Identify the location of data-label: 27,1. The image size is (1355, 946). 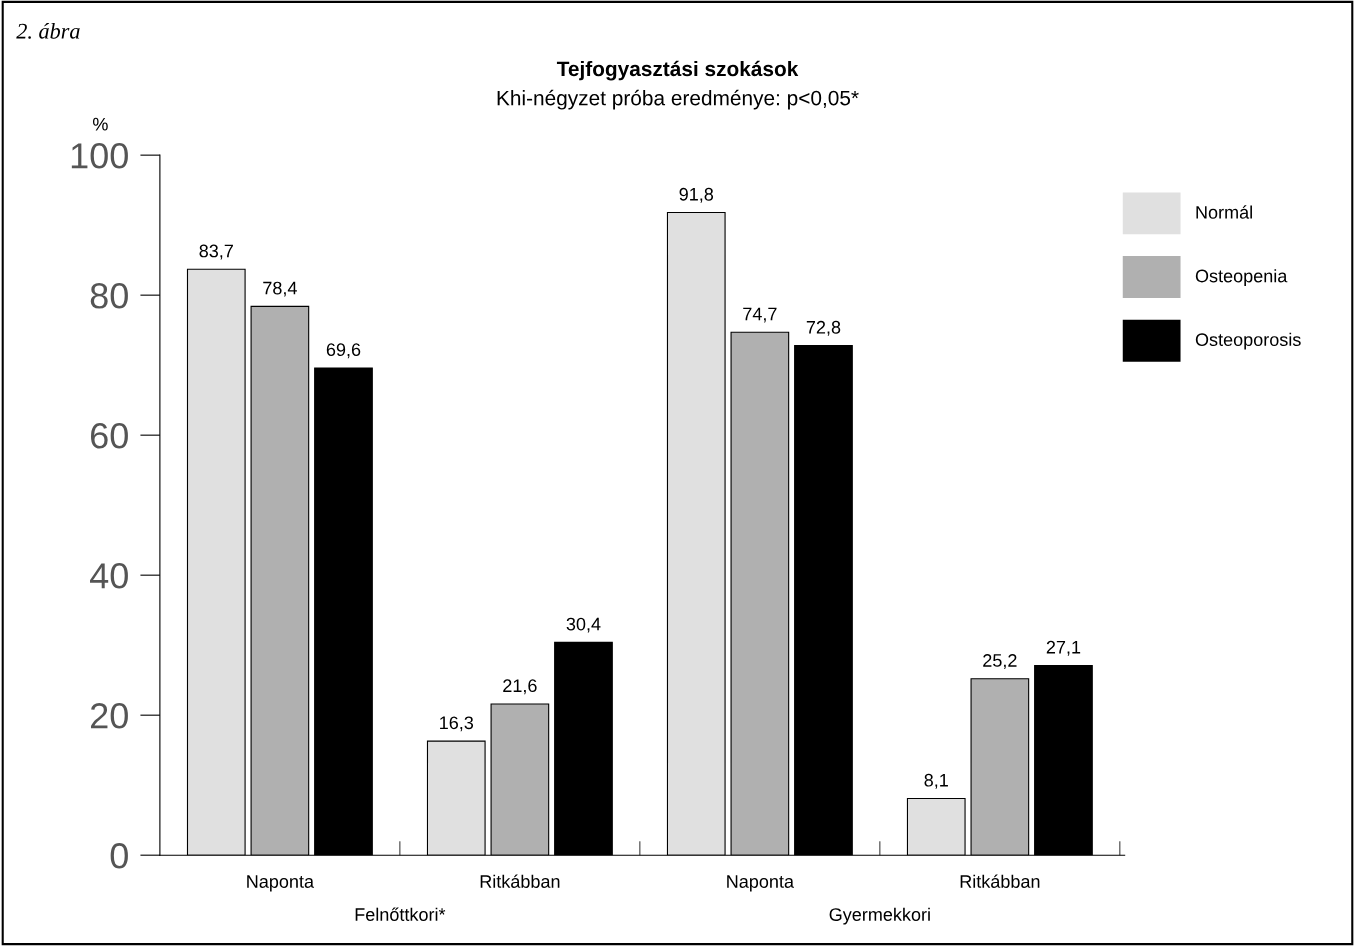
(1063, 648).